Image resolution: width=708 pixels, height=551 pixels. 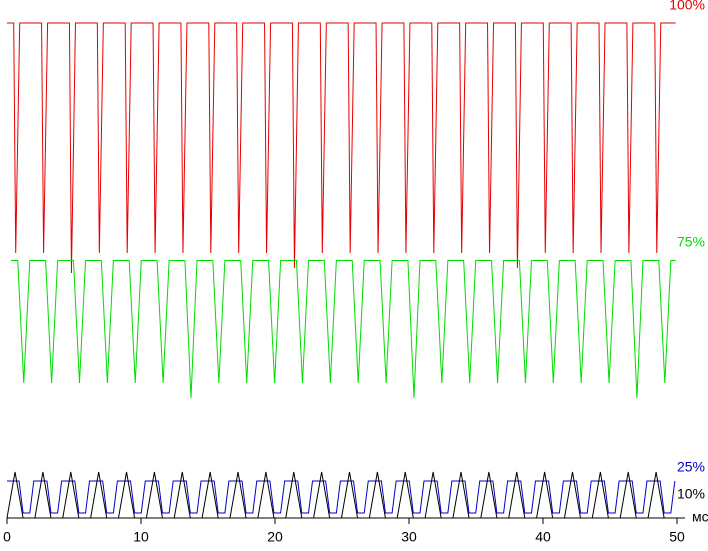 What do you see at coordinates (7, 537) in the screenshot?
I see `x-tick-label: 0` at bounding box center [7, 537].